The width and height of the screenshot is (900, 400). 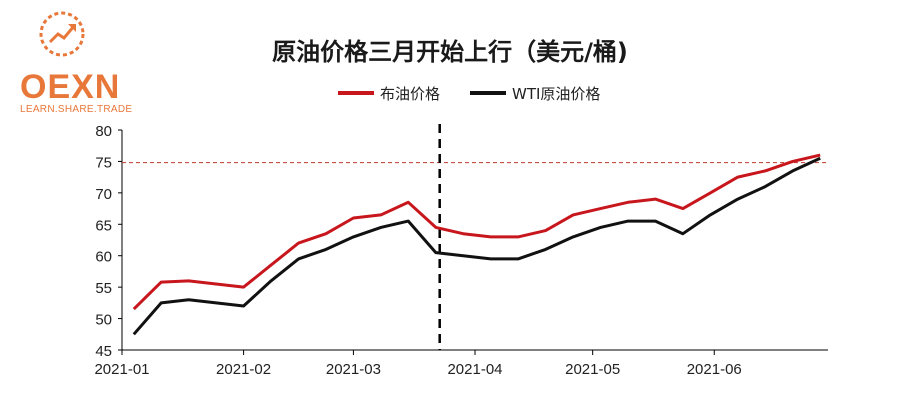 What do you see at coordinates (70, 60) in the screenshot?
I see `brand-logo: OEXN LEARN.SHARE.TRADE` at bounding box center [70, 60].